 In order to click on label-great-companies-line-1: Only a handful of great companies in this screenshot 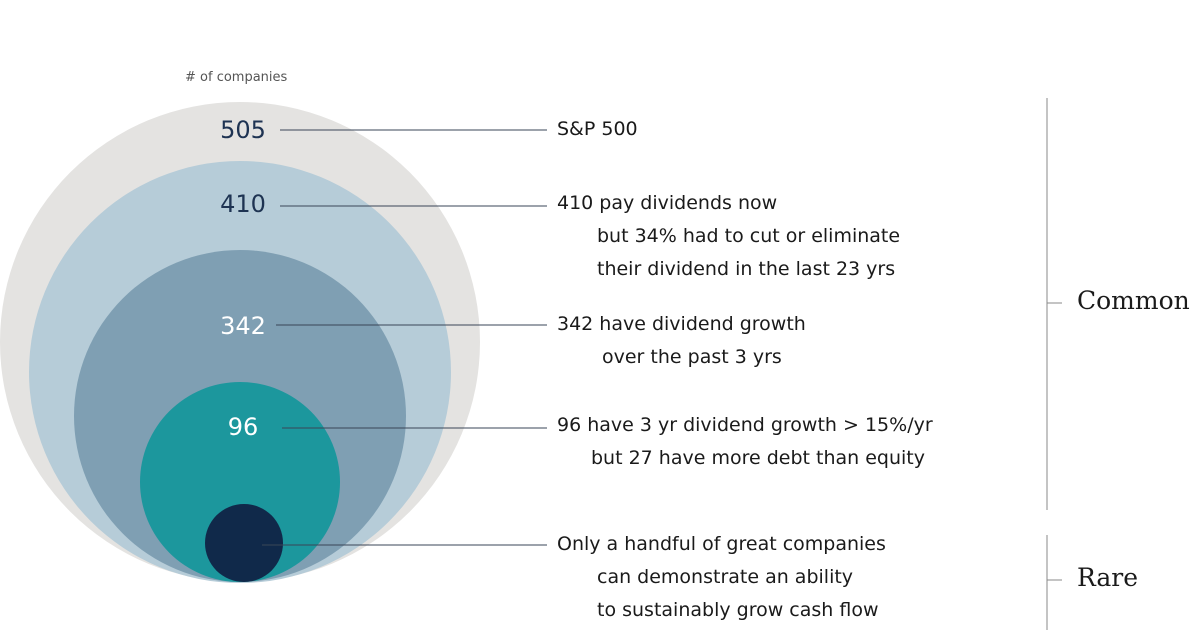, I will do `click(721, 544)`.